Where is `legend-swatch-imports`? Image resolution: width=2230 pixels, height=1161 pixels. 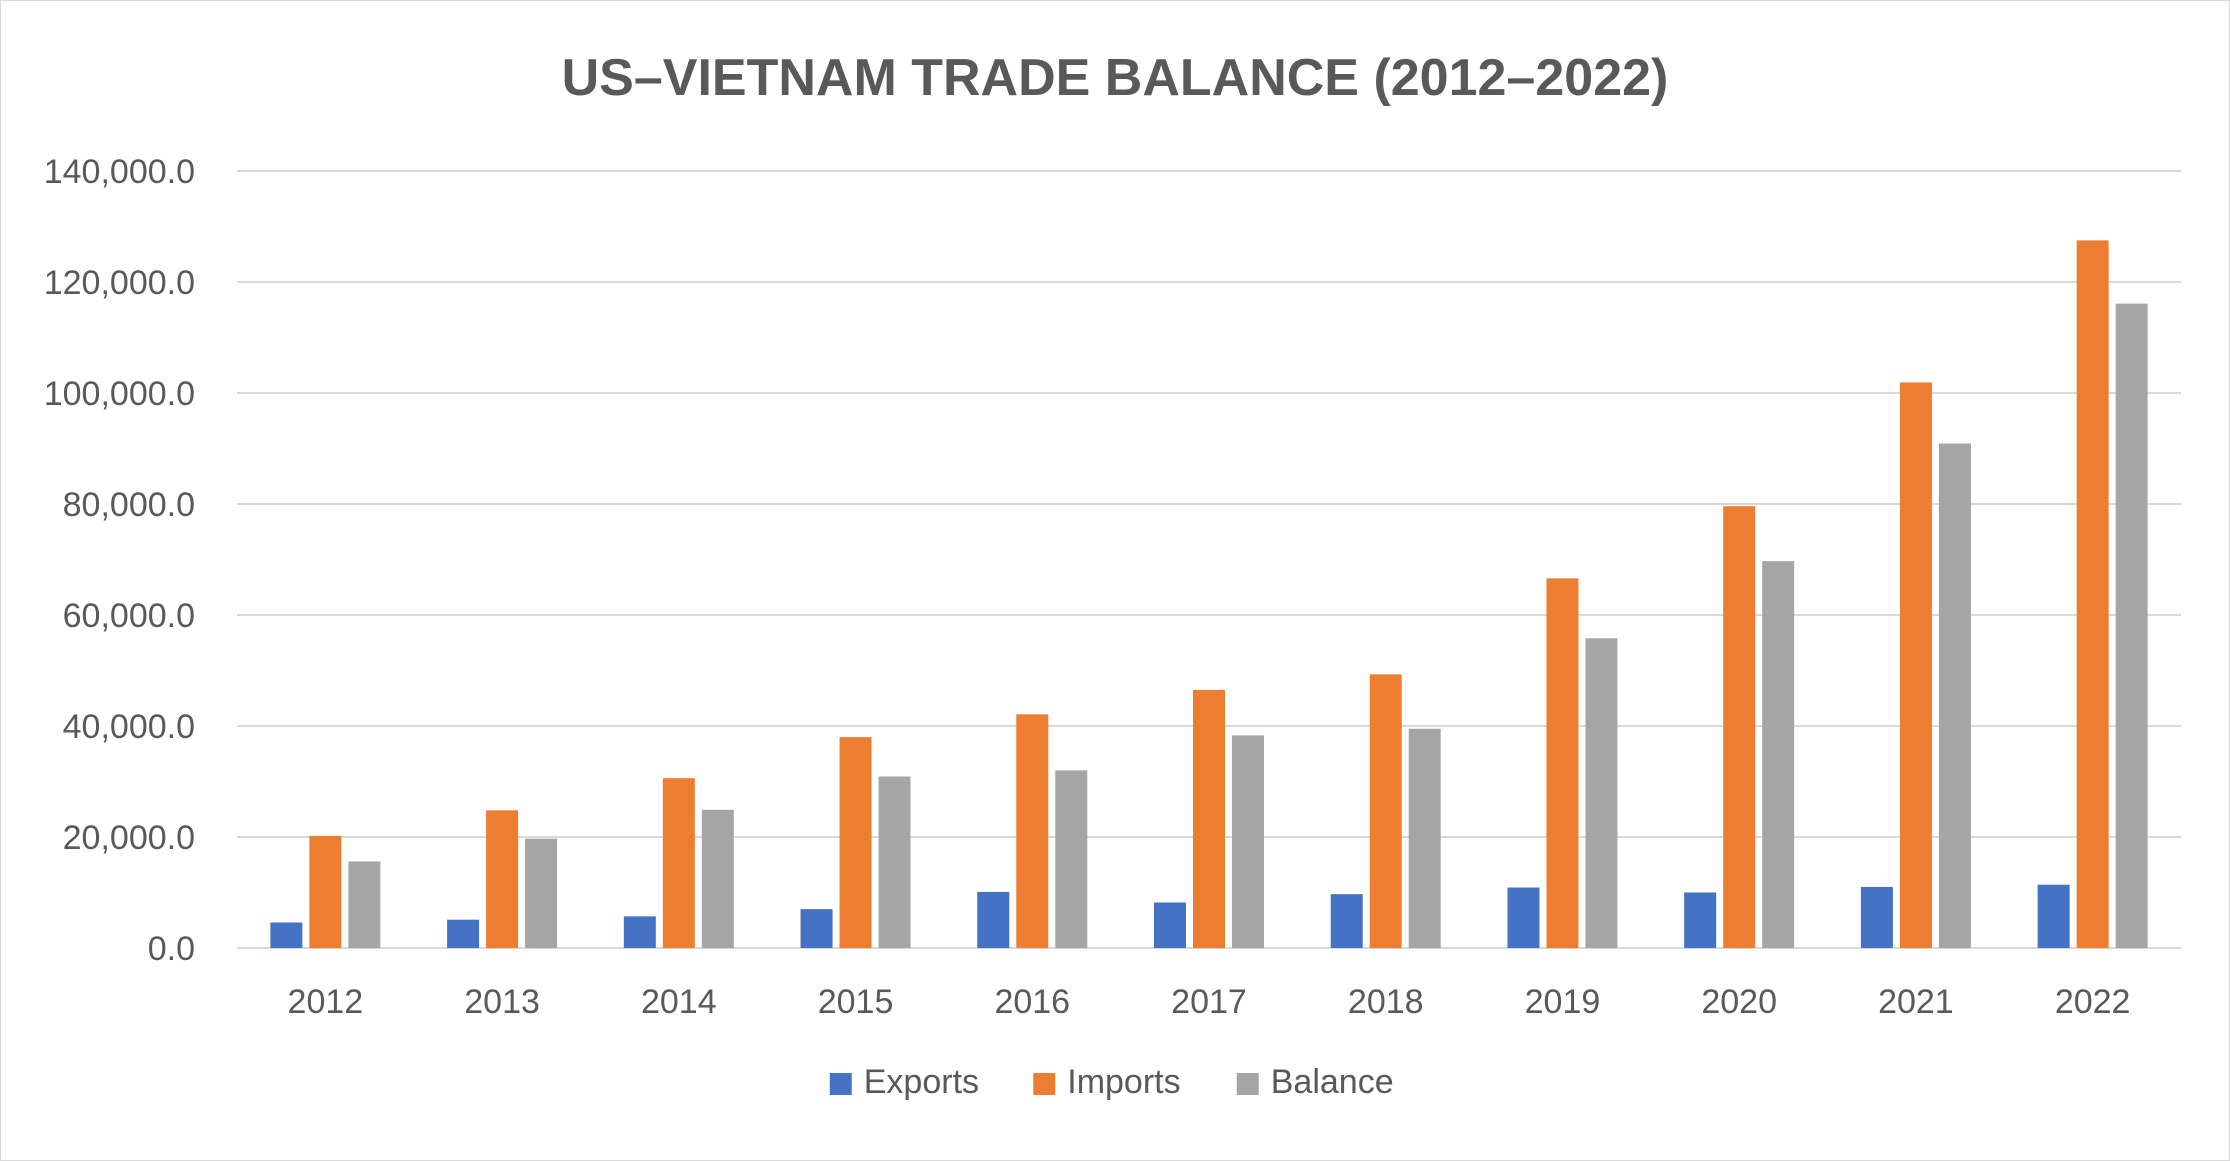
legend-swatch-imports is located at coordinates (1044, 1084).